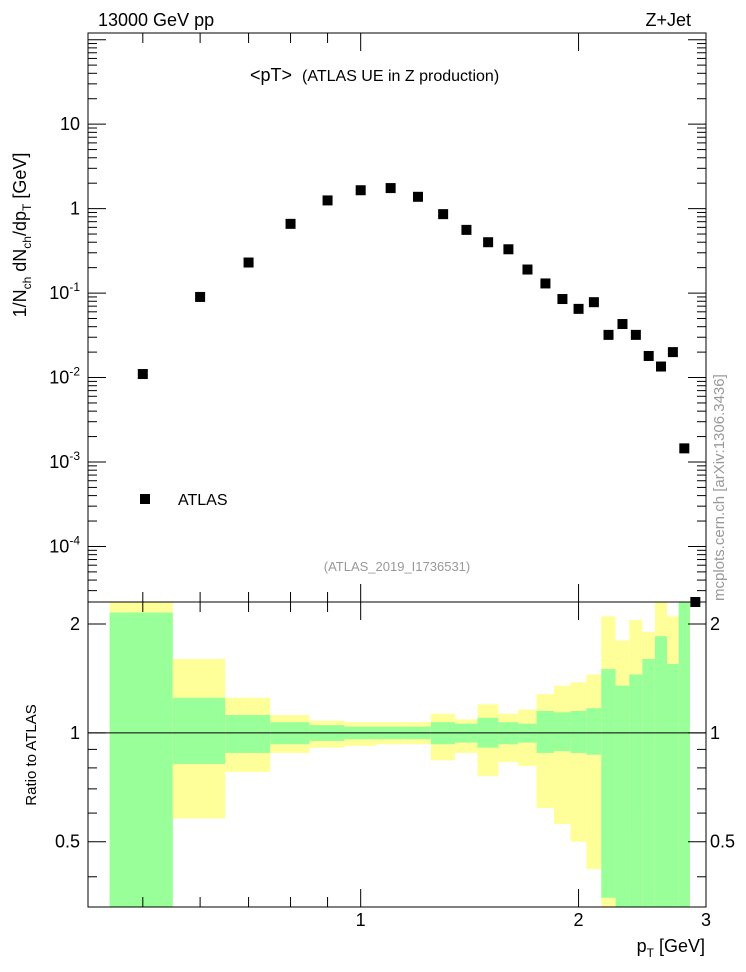 This screenshot has width=746, height=972. I want to click on side-source-label: mcplots.cern.ch [arXiv:1306.3436], so click(719, 487).